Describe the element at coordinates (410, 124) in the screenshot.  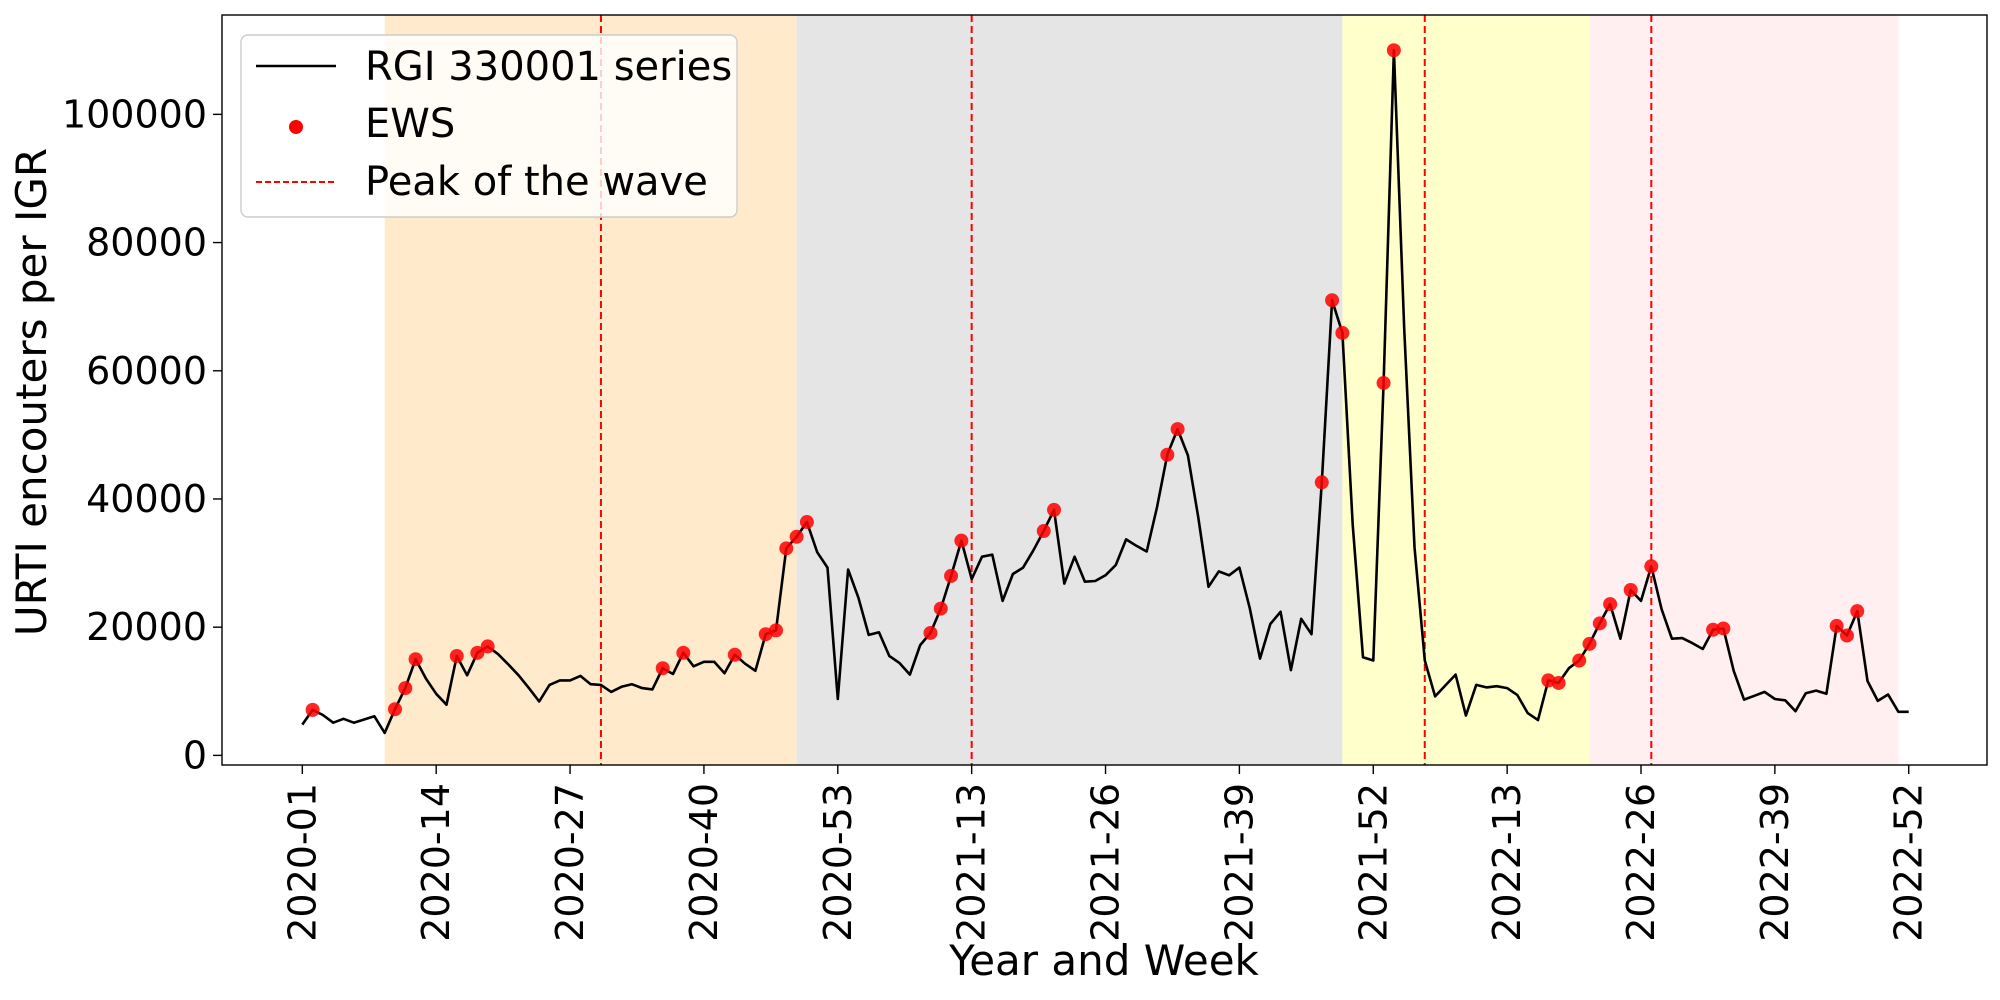
I see `legend-ews-label: EWS` at that location.